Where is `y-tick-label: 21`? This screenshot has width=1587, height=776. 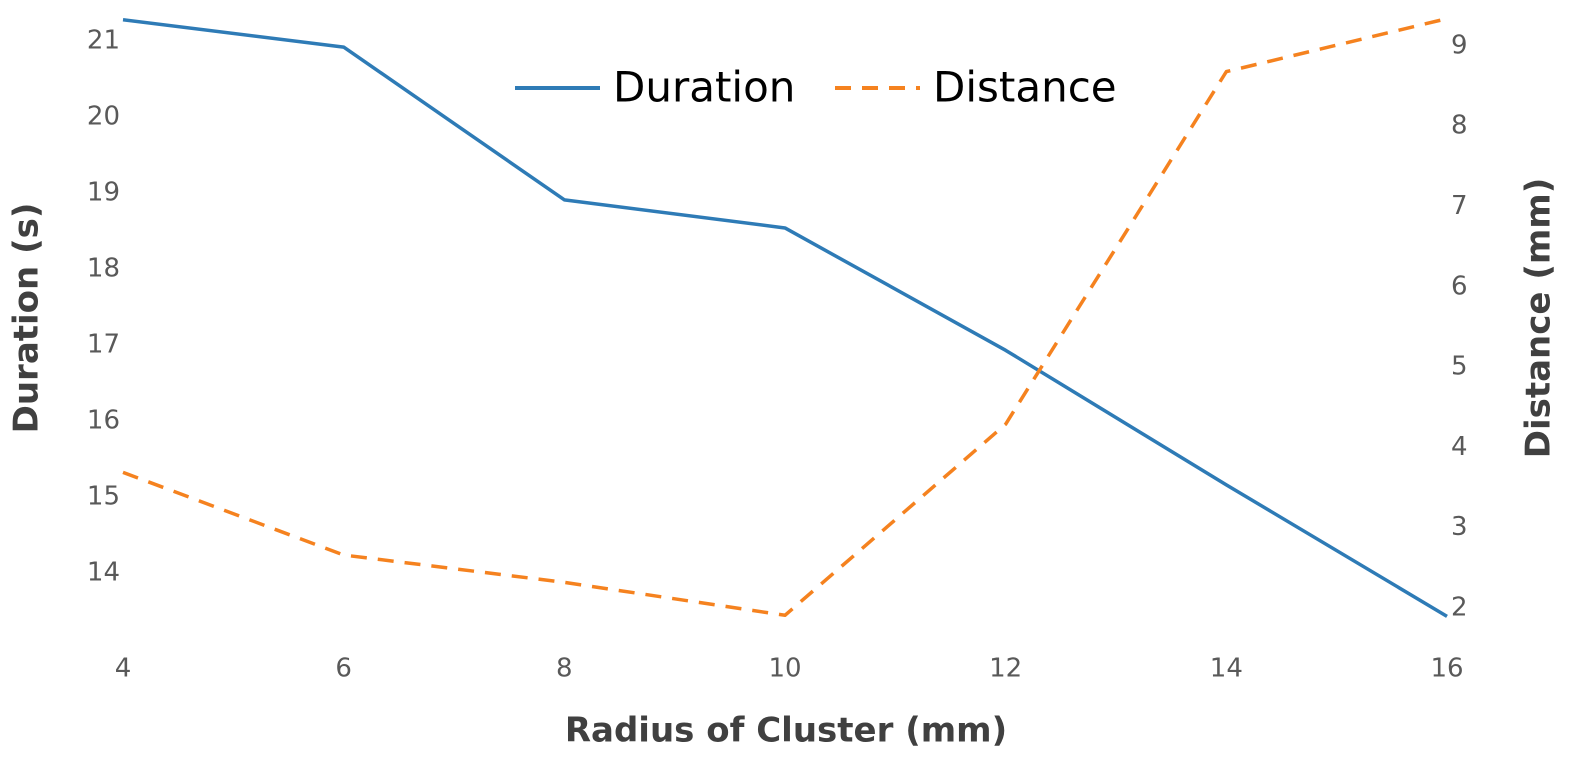 y-tick-label: 21 is located at coordinates (103, 41).